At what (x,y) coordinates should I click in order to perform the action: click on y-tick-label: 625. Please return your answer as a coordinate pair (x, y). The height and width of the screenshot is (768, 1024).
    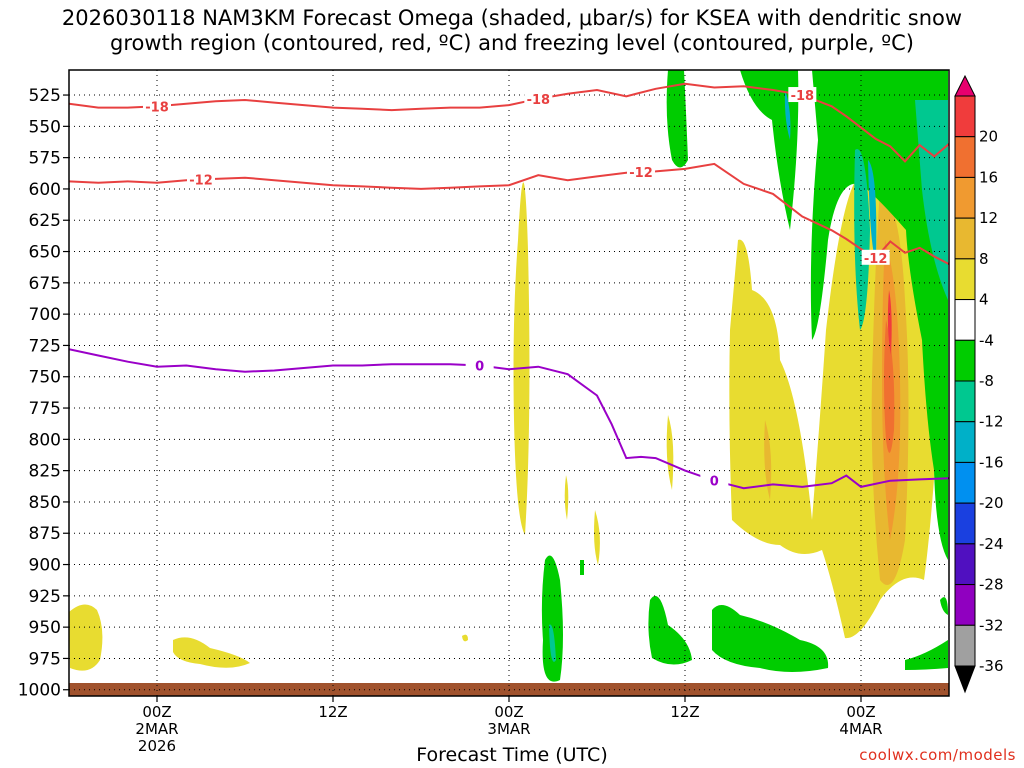
    Looking at the image, I should click on (45, 221).